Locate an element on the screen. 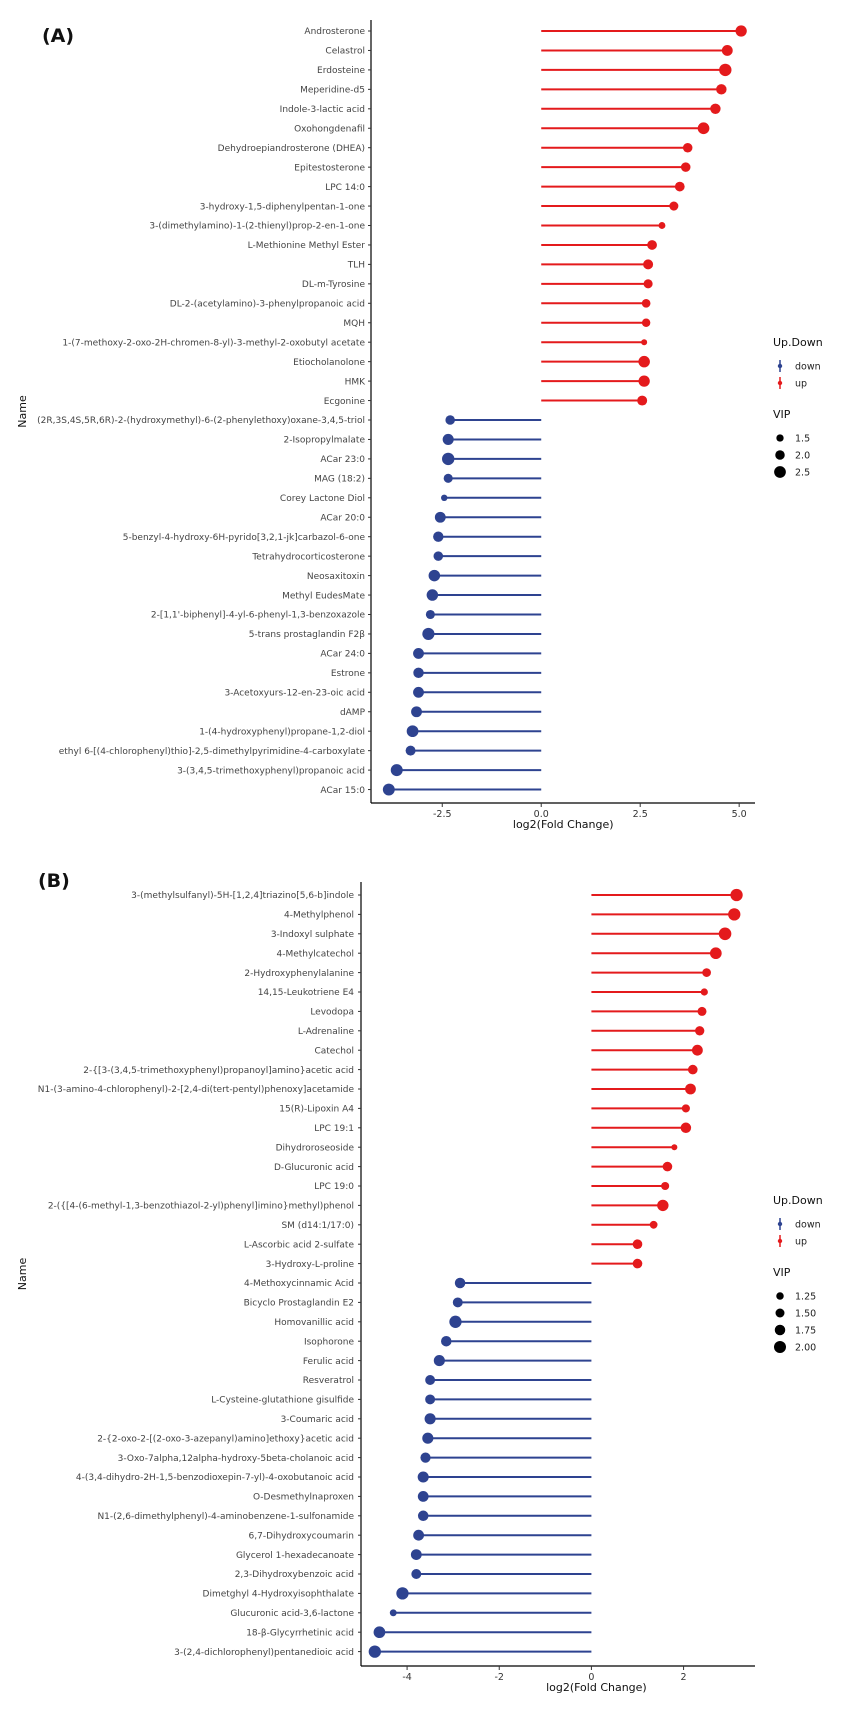  y-tick-label: 4-Methylphenol is located at coordinates (319, 916).